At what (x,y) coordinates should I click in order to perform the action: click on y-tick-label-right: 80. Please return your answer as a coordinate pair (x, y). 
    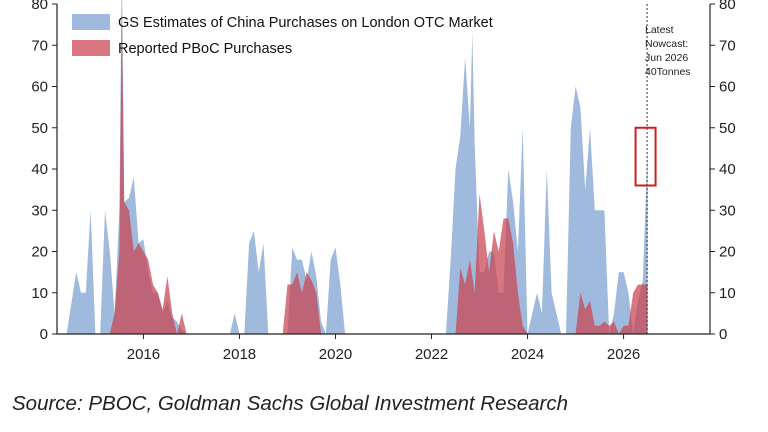
    Looking at the image, I should click on (727, 6).